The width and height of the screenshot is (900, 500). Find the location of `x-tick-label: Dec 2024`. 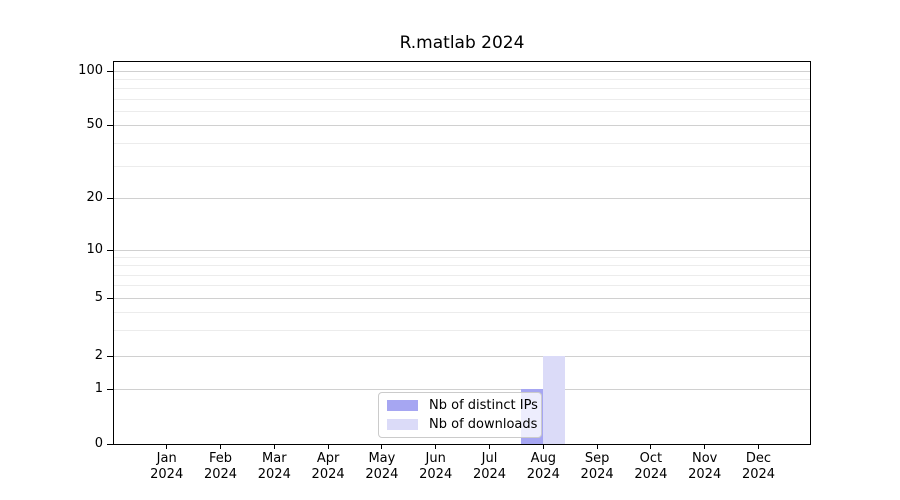

x-tick-label: Dec 2024 is located at coordinates (759, 467).